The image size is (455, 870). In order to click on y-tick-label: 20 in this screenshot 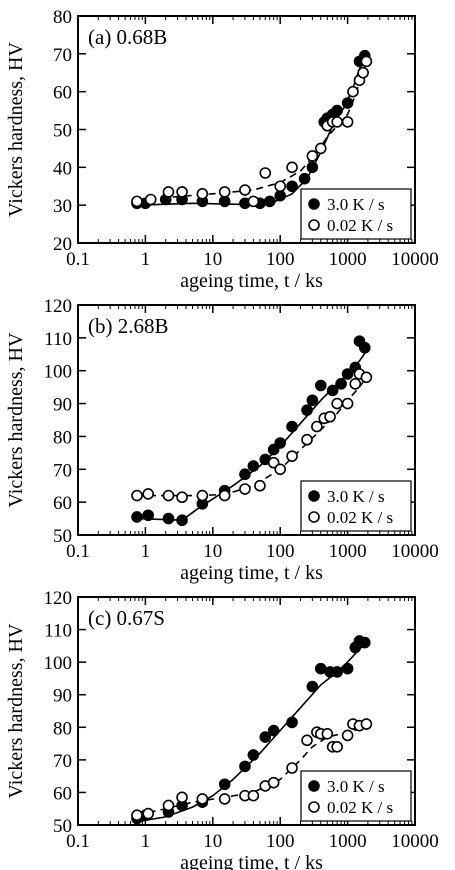, I will do `click(62, 244)`.